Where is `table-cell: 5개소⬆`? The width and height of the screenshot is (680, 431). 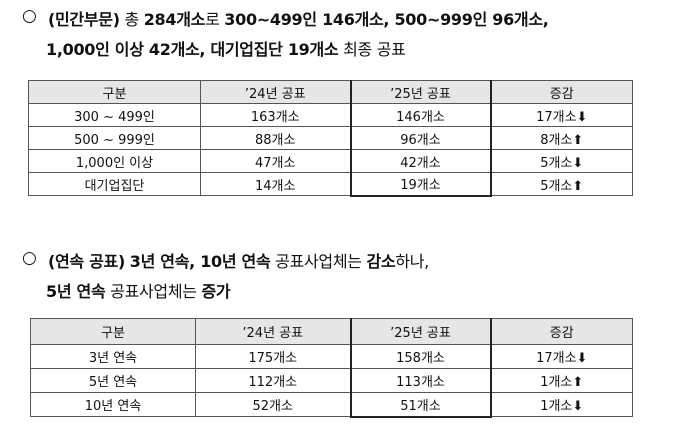
table-cell: 5개소⬆ is located at coordinates (561, 184).